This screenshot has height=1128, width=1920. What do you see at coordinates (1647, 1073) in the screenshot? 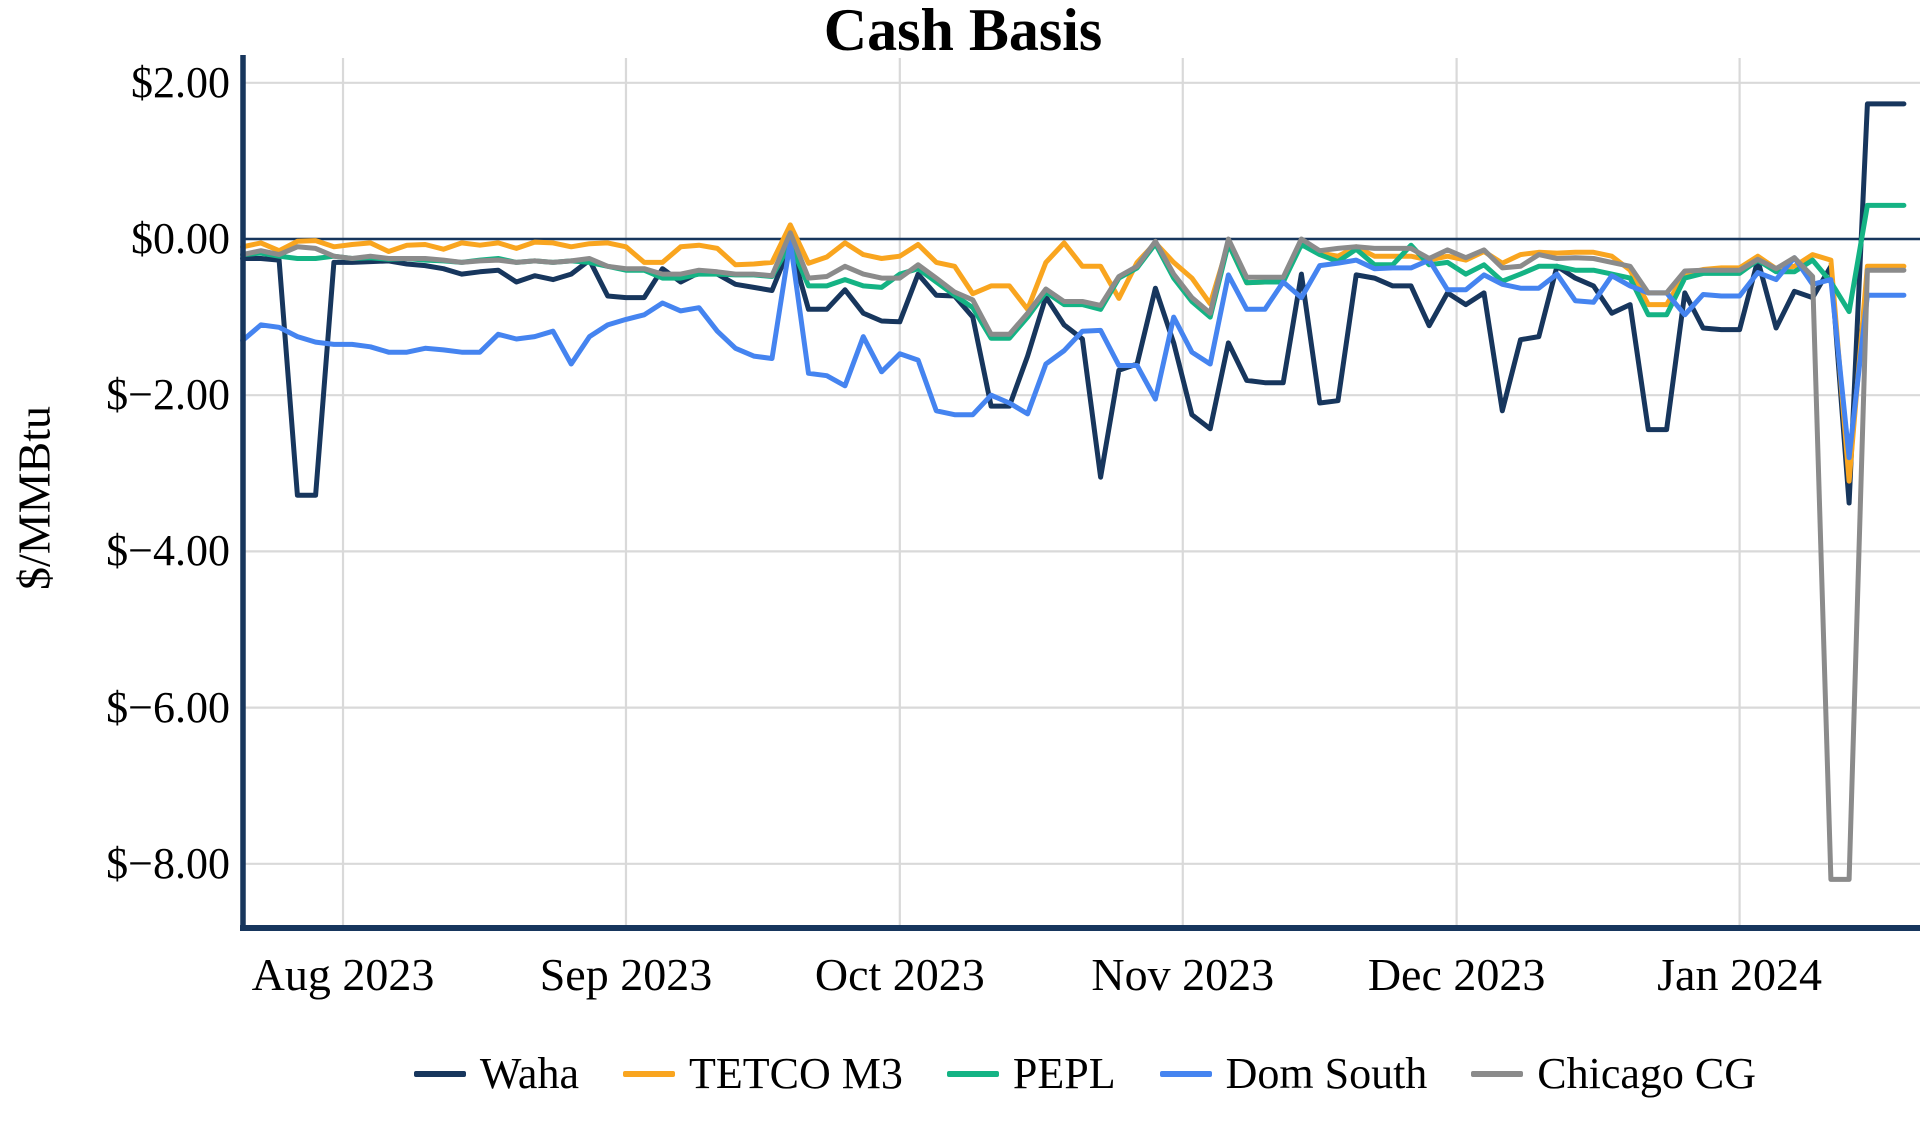
I see `legend-label-chicago-cg: Chicago CG` at bounding box center [1647, 1073].